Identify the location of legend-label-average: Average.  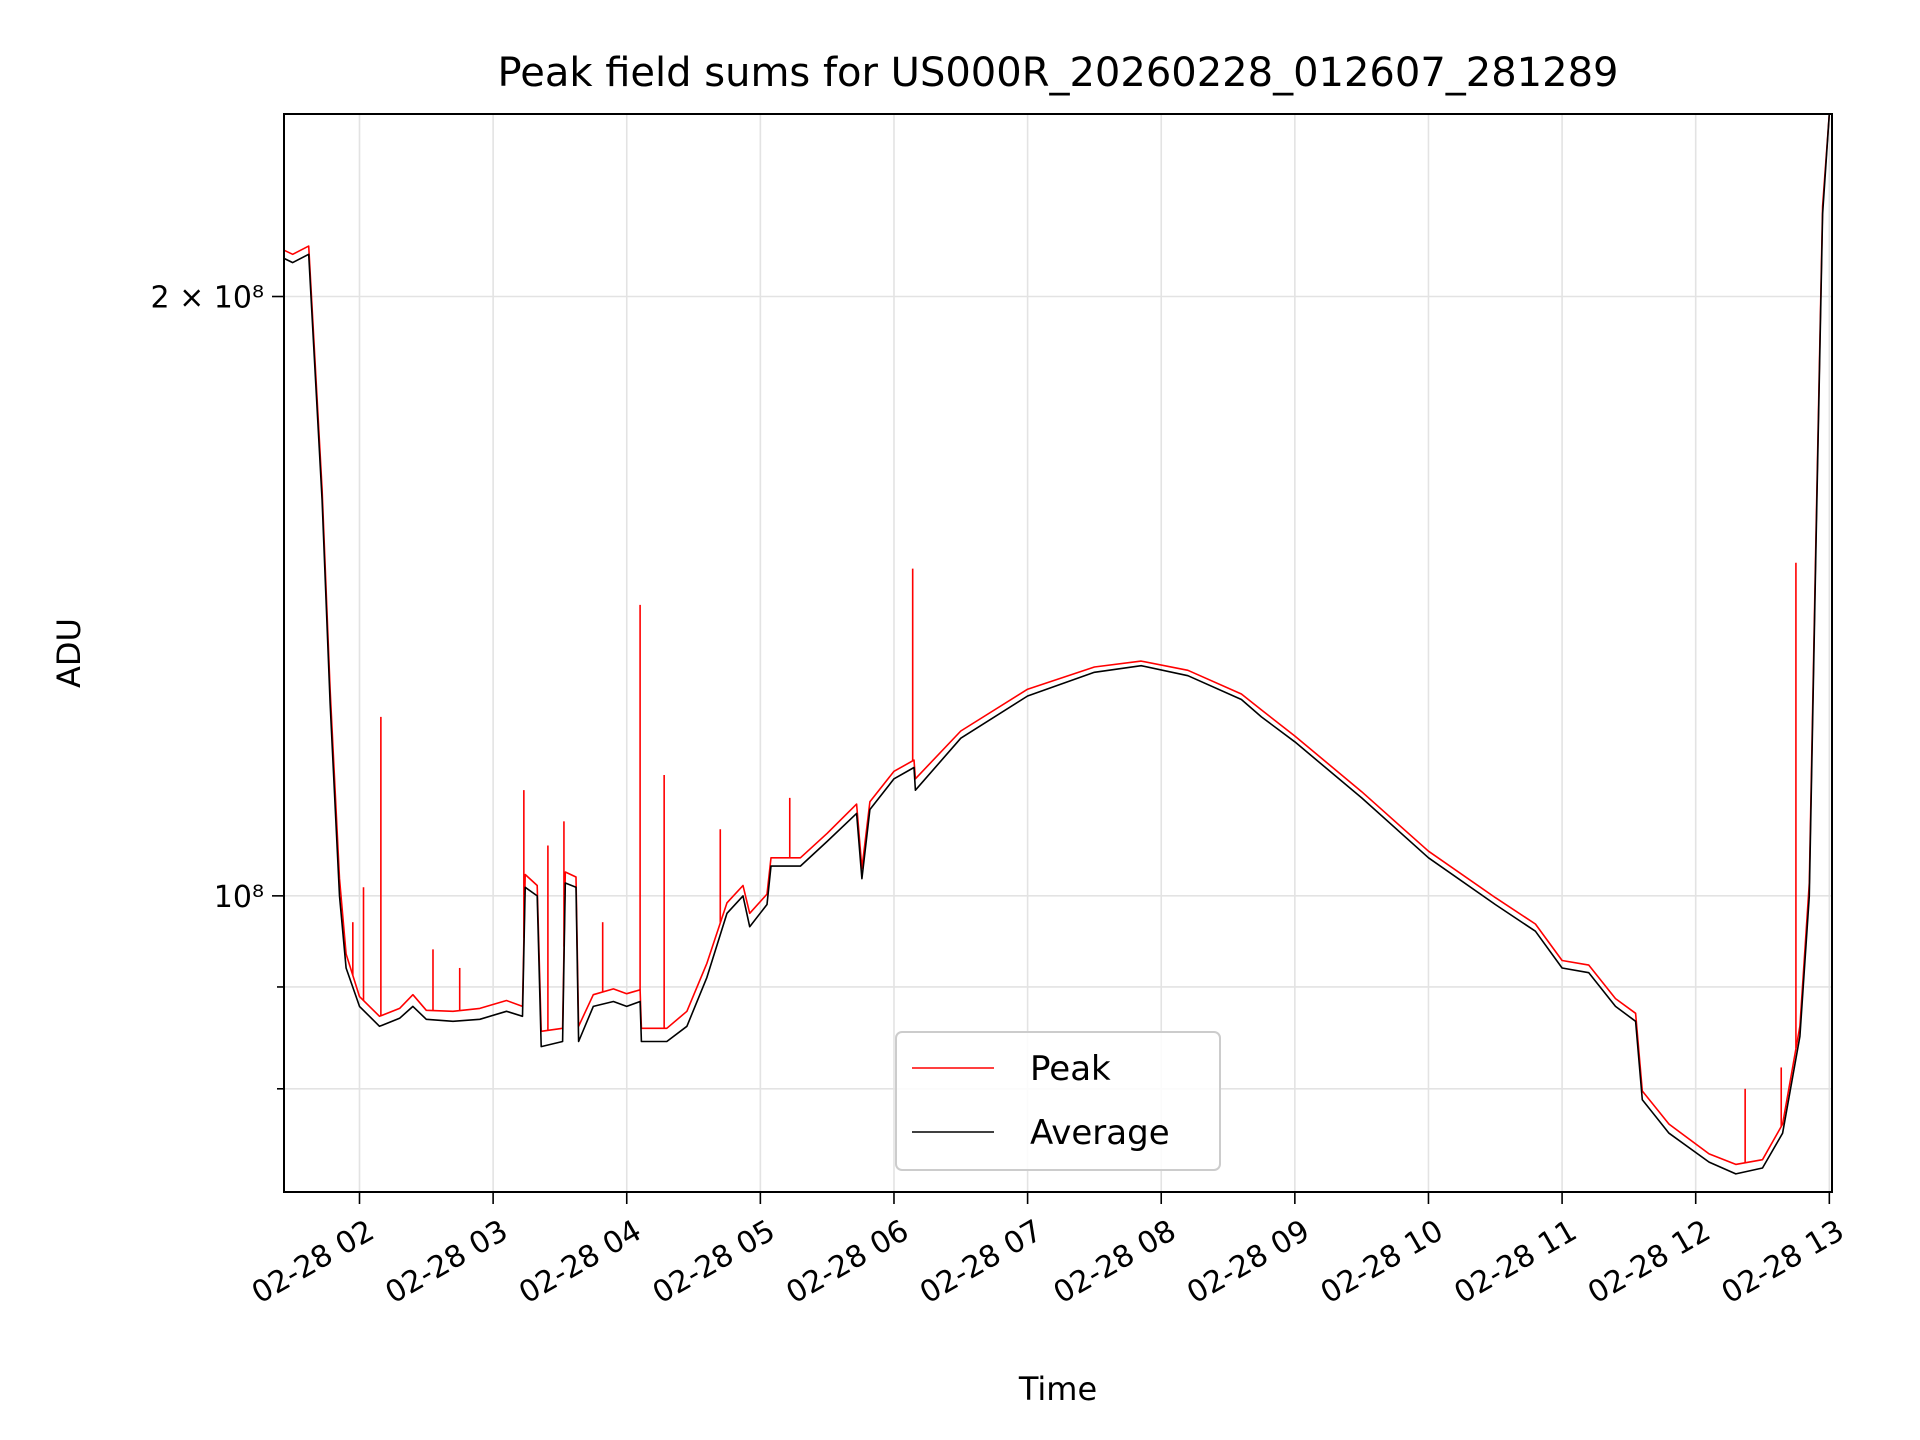
(1100, 1133).